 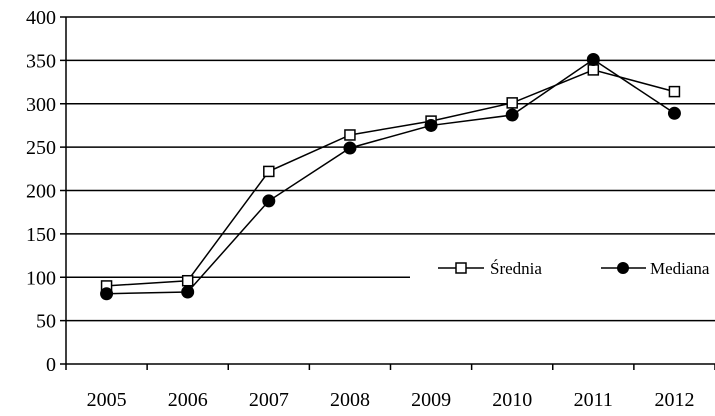 I want to click on legend-marker-srednia, so click(x=461, y=268).